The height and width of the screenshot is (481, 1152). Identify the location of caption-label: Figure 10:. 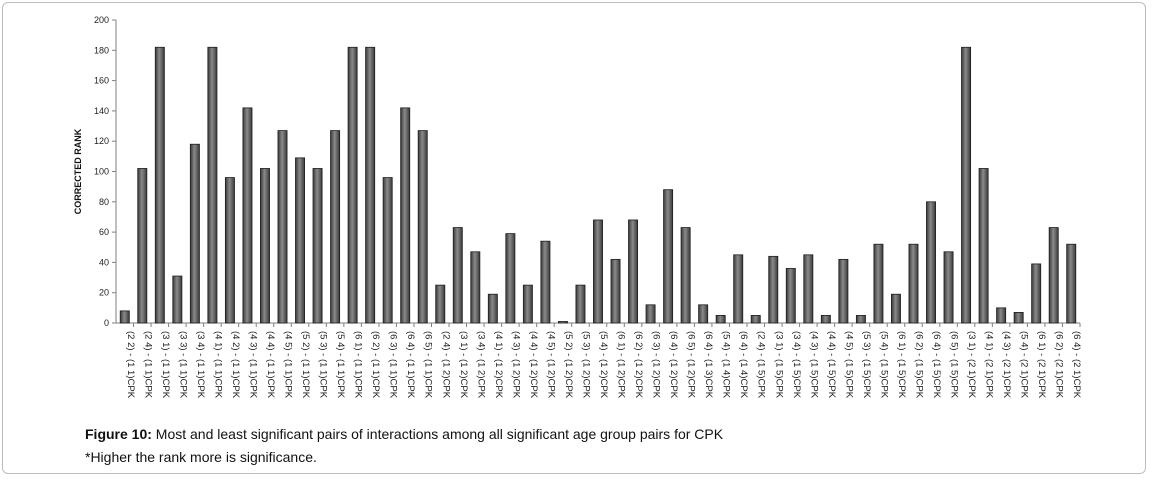
(118, 434).